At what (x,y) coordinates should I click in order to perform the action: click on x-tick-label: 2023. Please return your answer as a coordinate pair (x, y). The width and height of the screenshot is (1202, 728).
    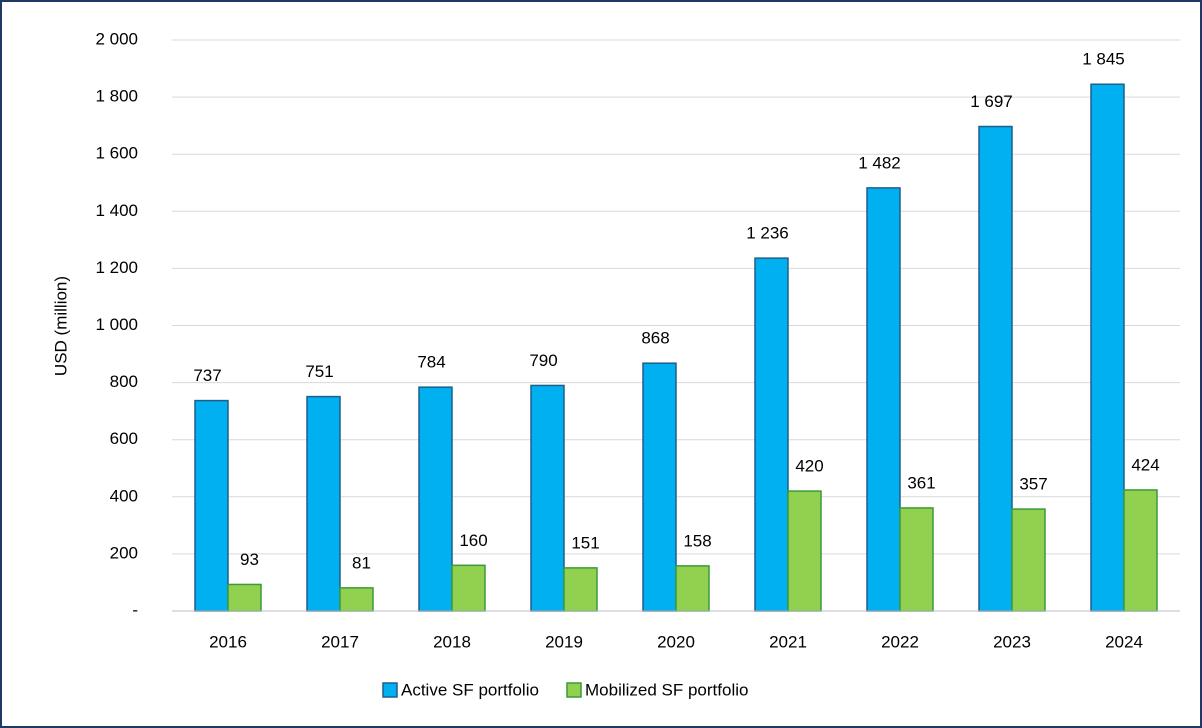
    Looking at the image, I should click on (1012, 641).